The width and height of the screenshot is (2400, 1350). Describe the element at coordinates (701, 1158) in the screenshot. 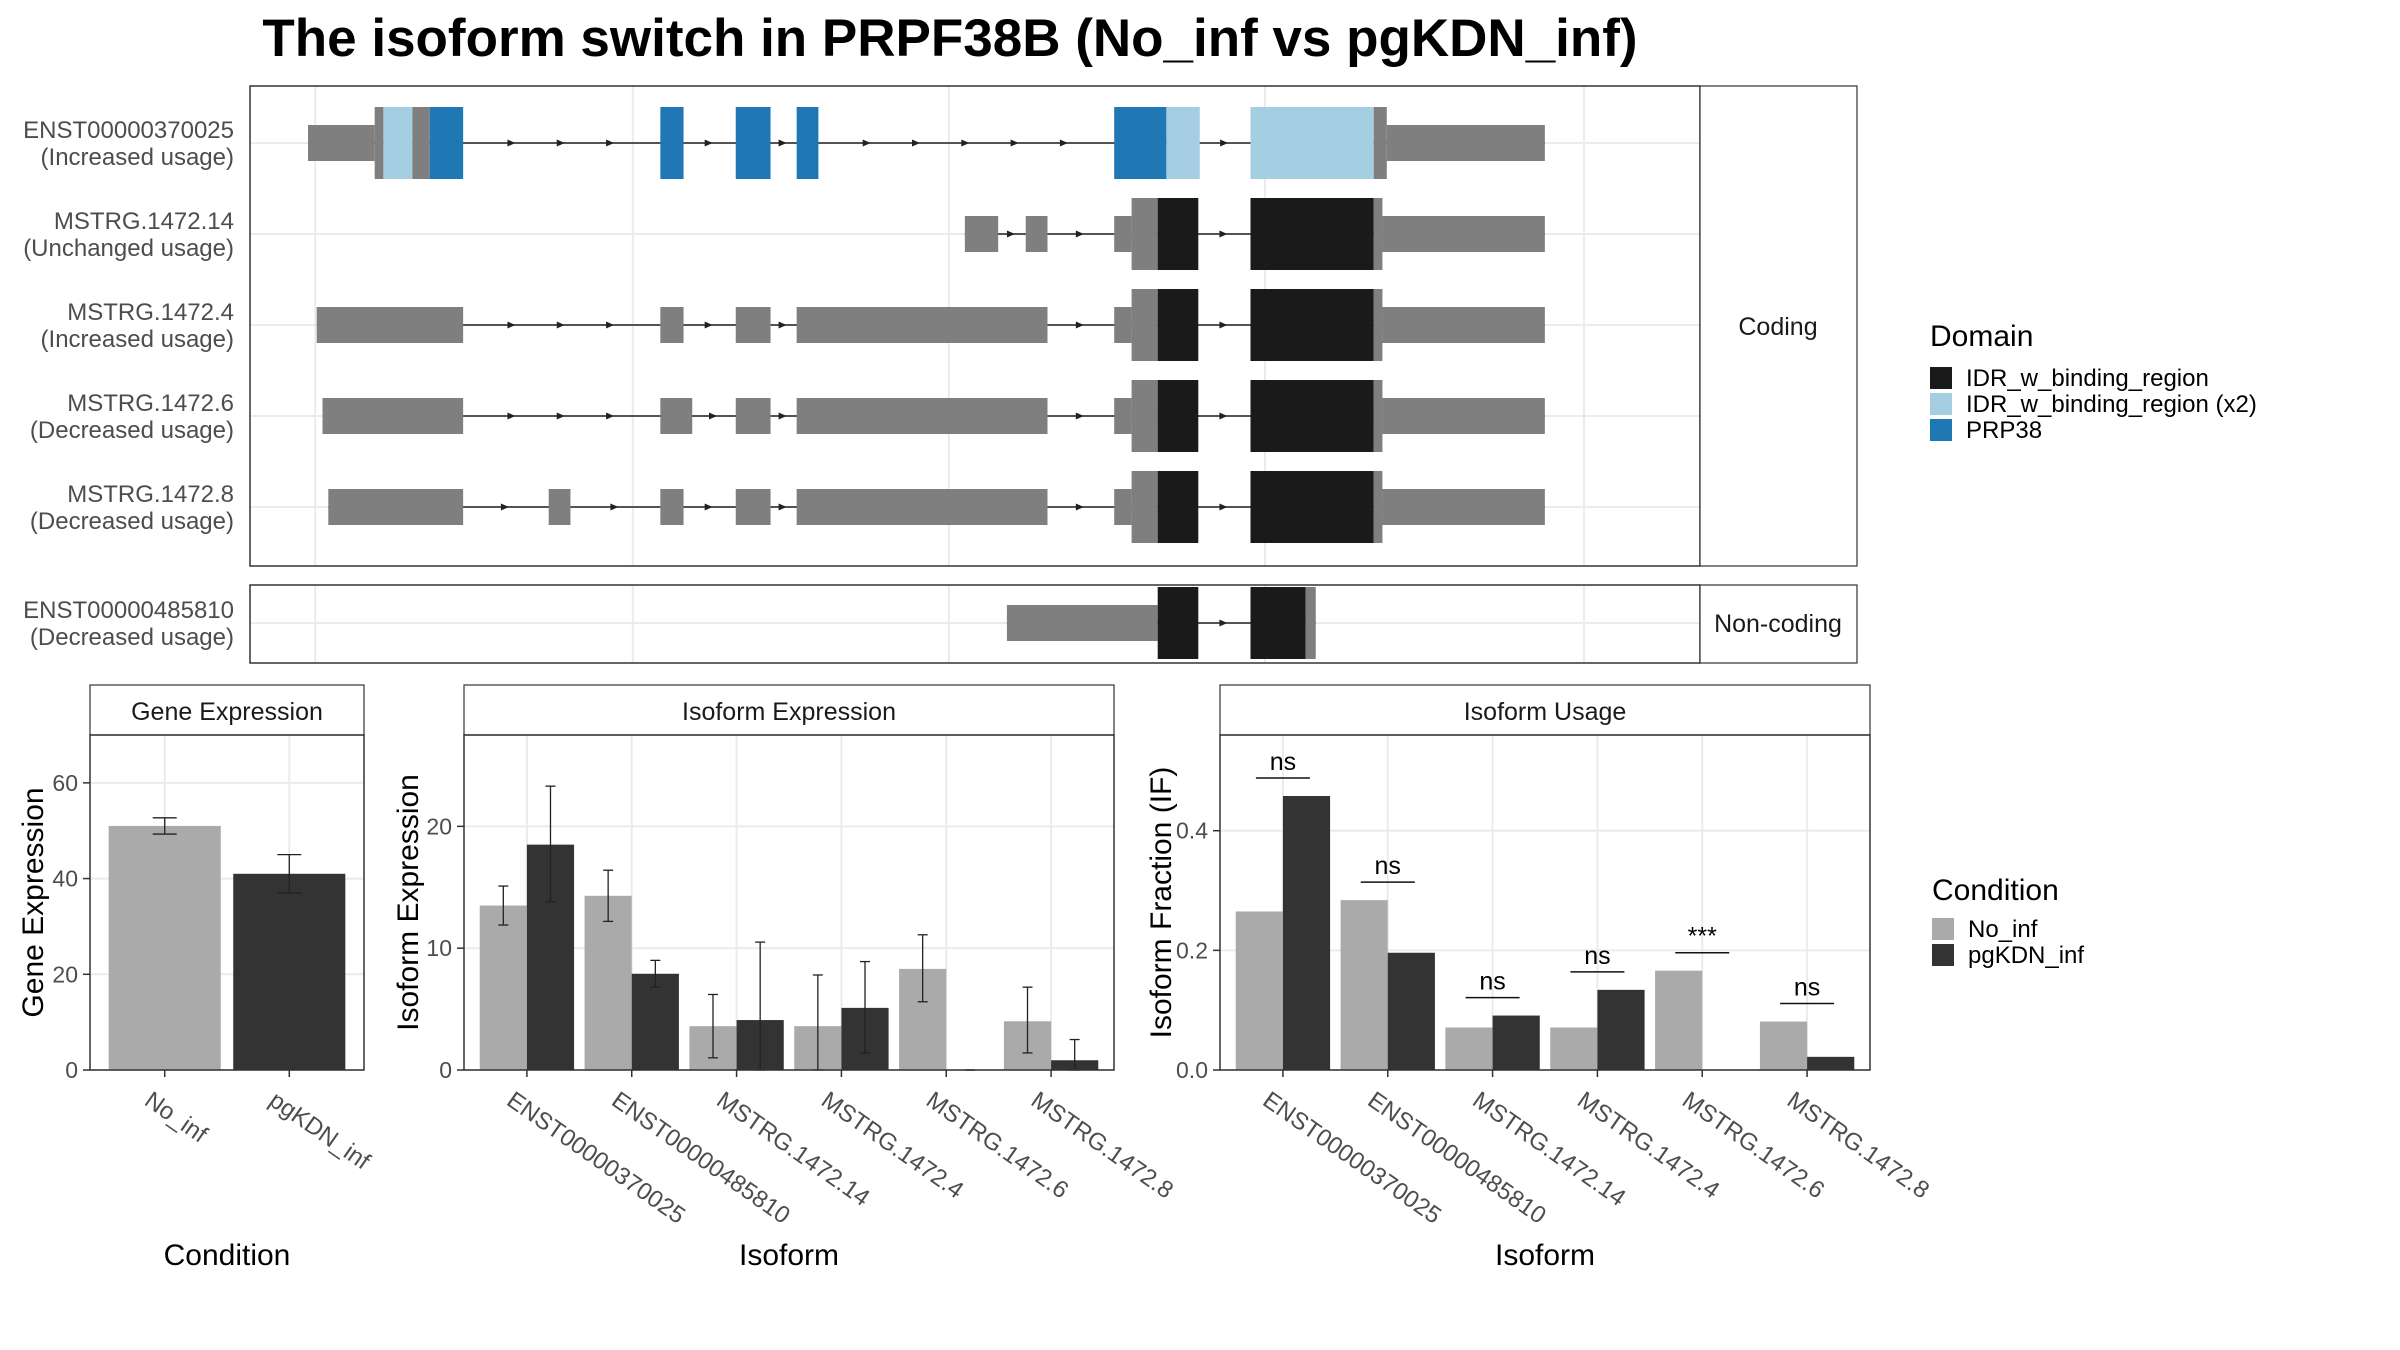

I see `x-tick-label: ENST00000485810` at that location.